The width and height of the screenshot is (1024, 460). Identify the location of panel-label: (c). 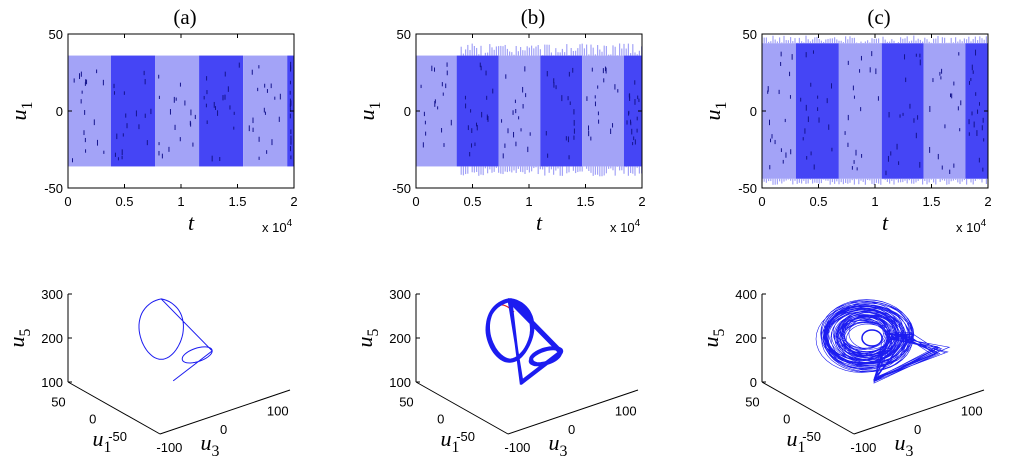
(878, 17).